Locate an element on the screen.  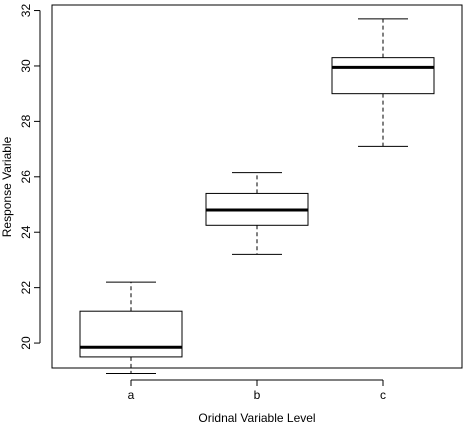
y-tick-label: 30 is located at coordinates (26, 66).